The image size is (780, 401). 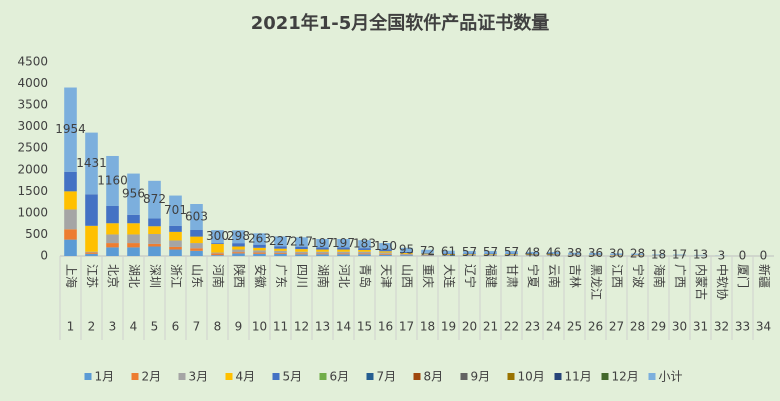 I want to click on x-tick-label: 江西, so click(x=617, y=276).